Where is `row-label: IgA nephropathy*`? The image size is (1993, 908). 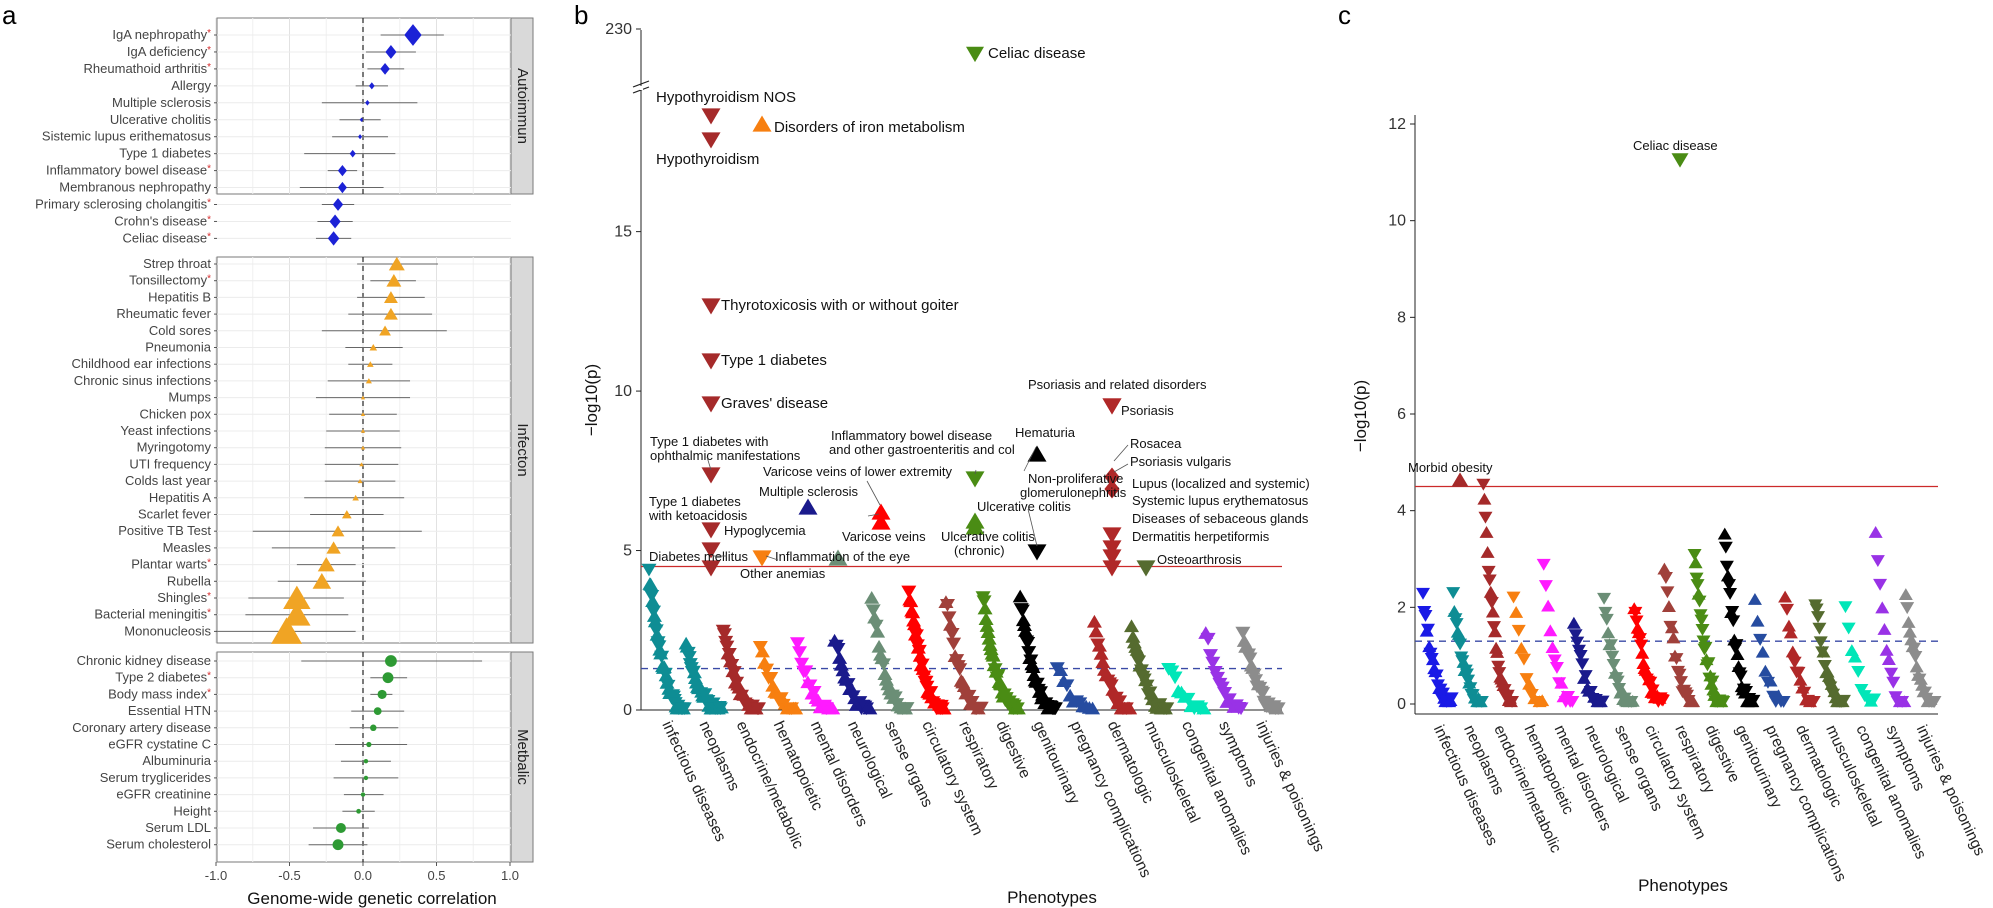 row-label: IgA nephropathy* is located at coordinates (161, 34).